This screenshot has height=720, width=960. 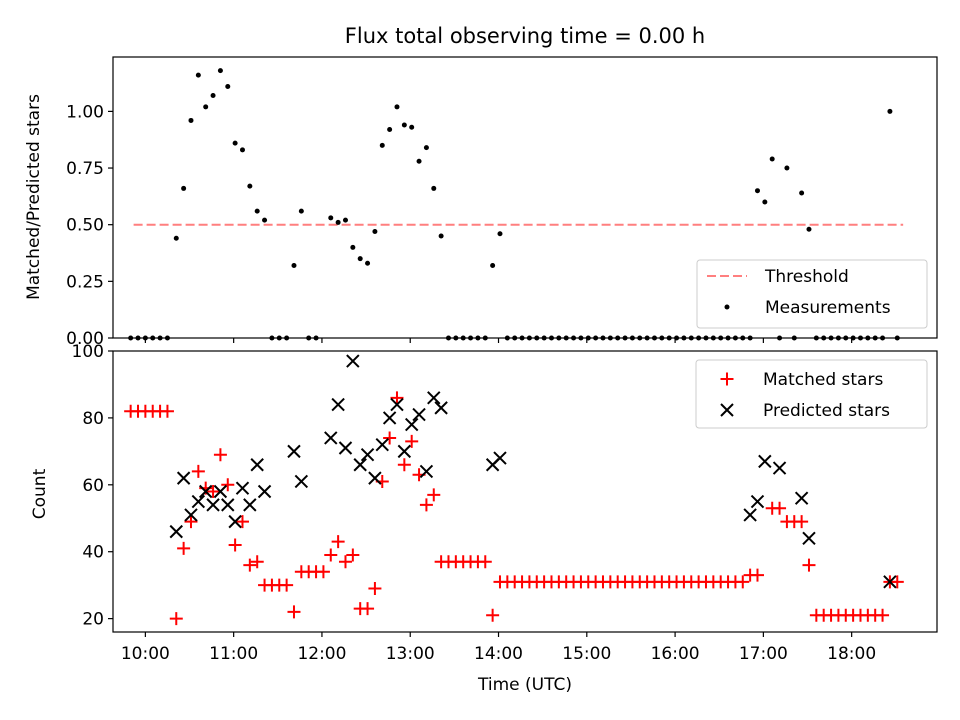 I want to click on top-y-tick-label: 0.25, so click(x=85, y=282).